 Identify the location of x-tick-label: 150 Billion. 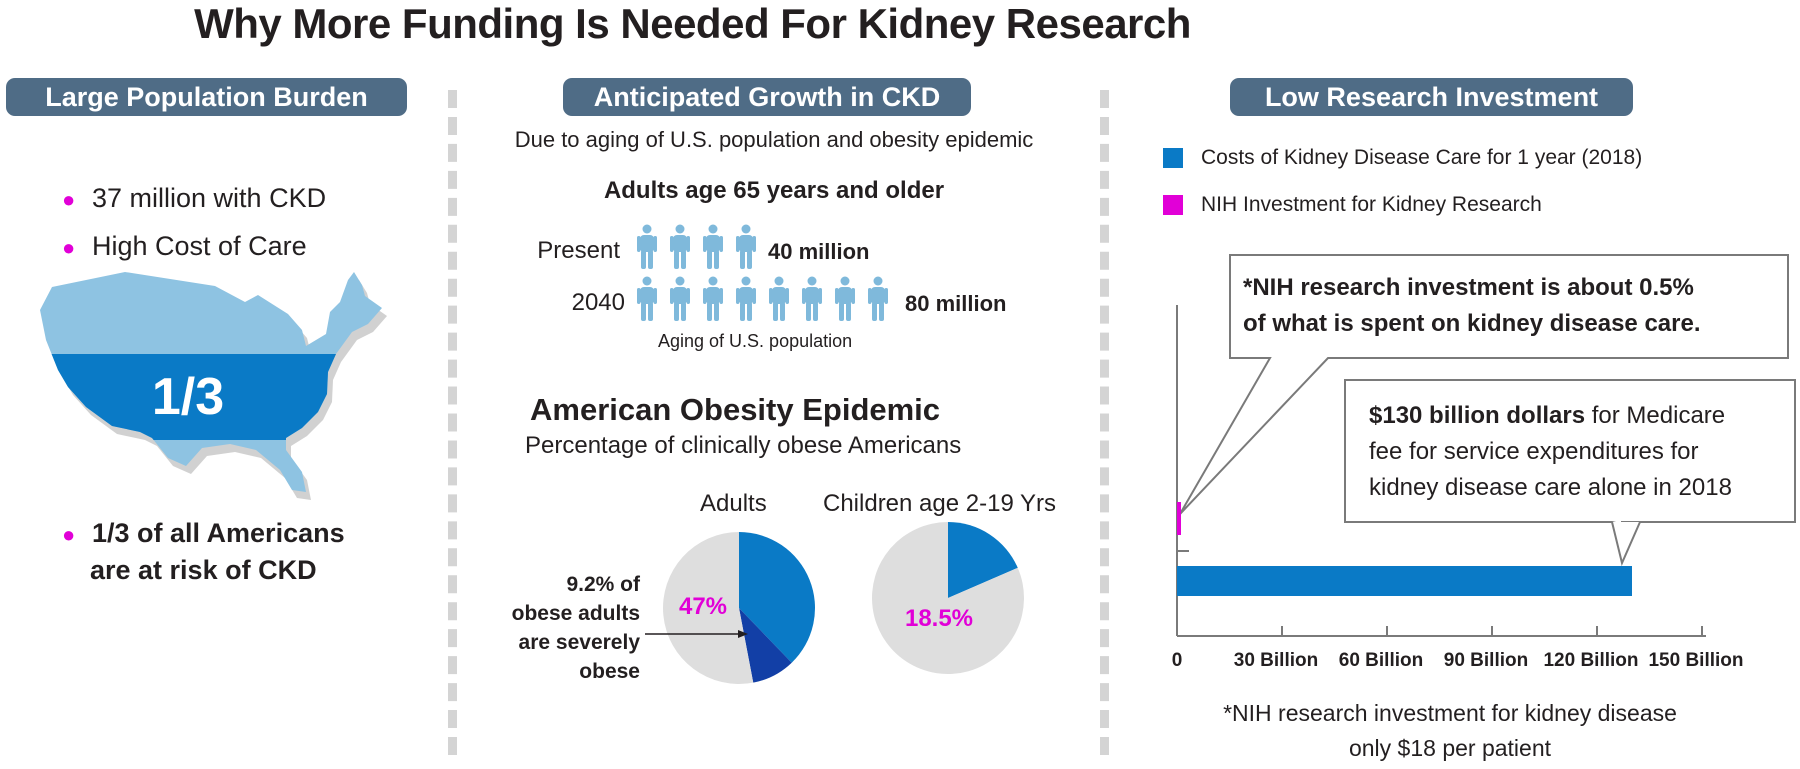
(1695, 660).